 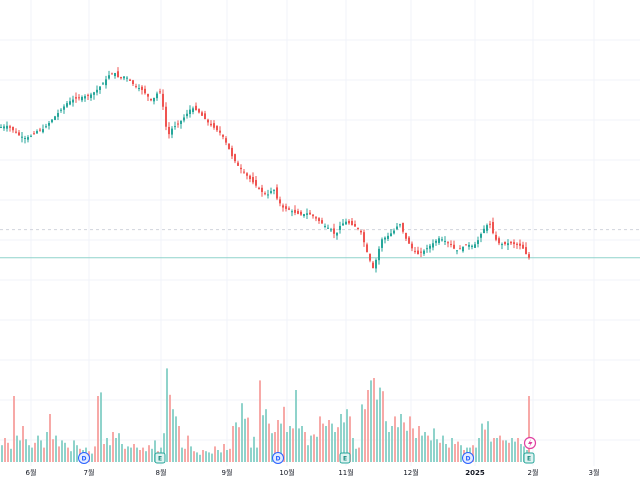 I want to click on x-axis-tick-label: 11월, so click(x=345, y=472).